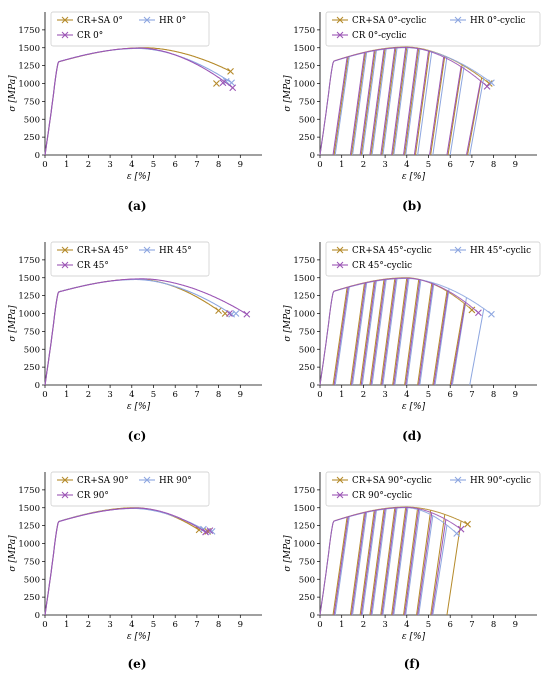  Describe the element at coordinates (29, 509) in the screenshot. I see `y-tick-label-e: 1500` at that location.